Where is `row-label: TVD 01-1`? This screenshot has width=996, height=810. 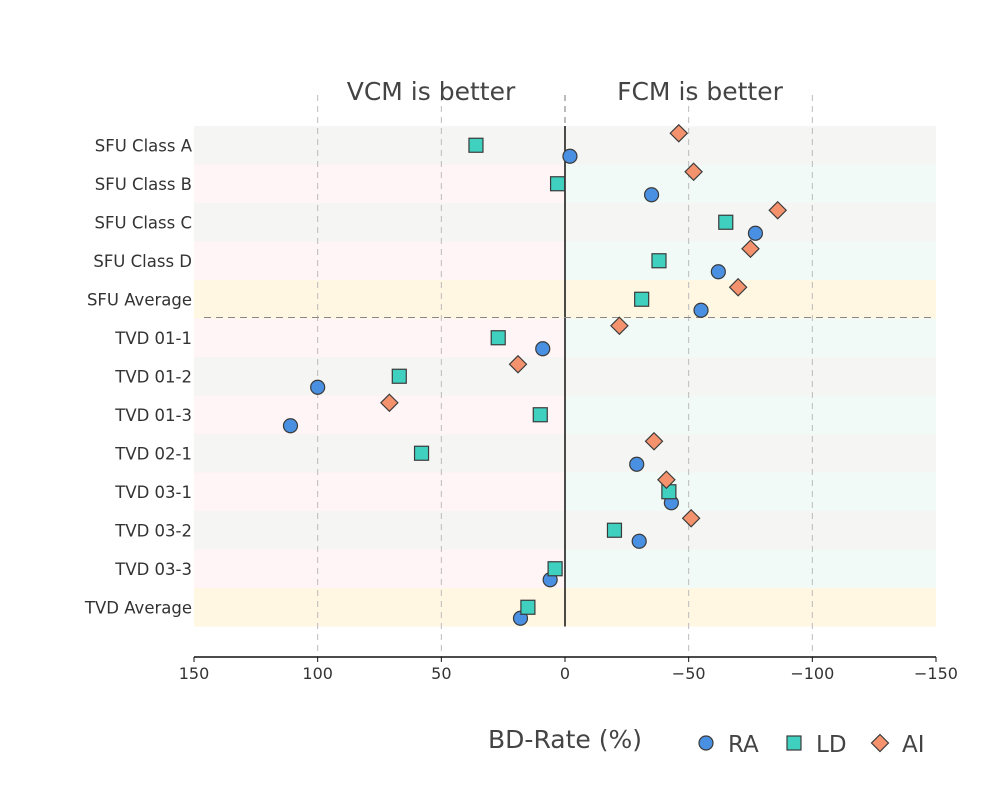
row-label: TVD 01-1 is located at coordinates (153, 338).